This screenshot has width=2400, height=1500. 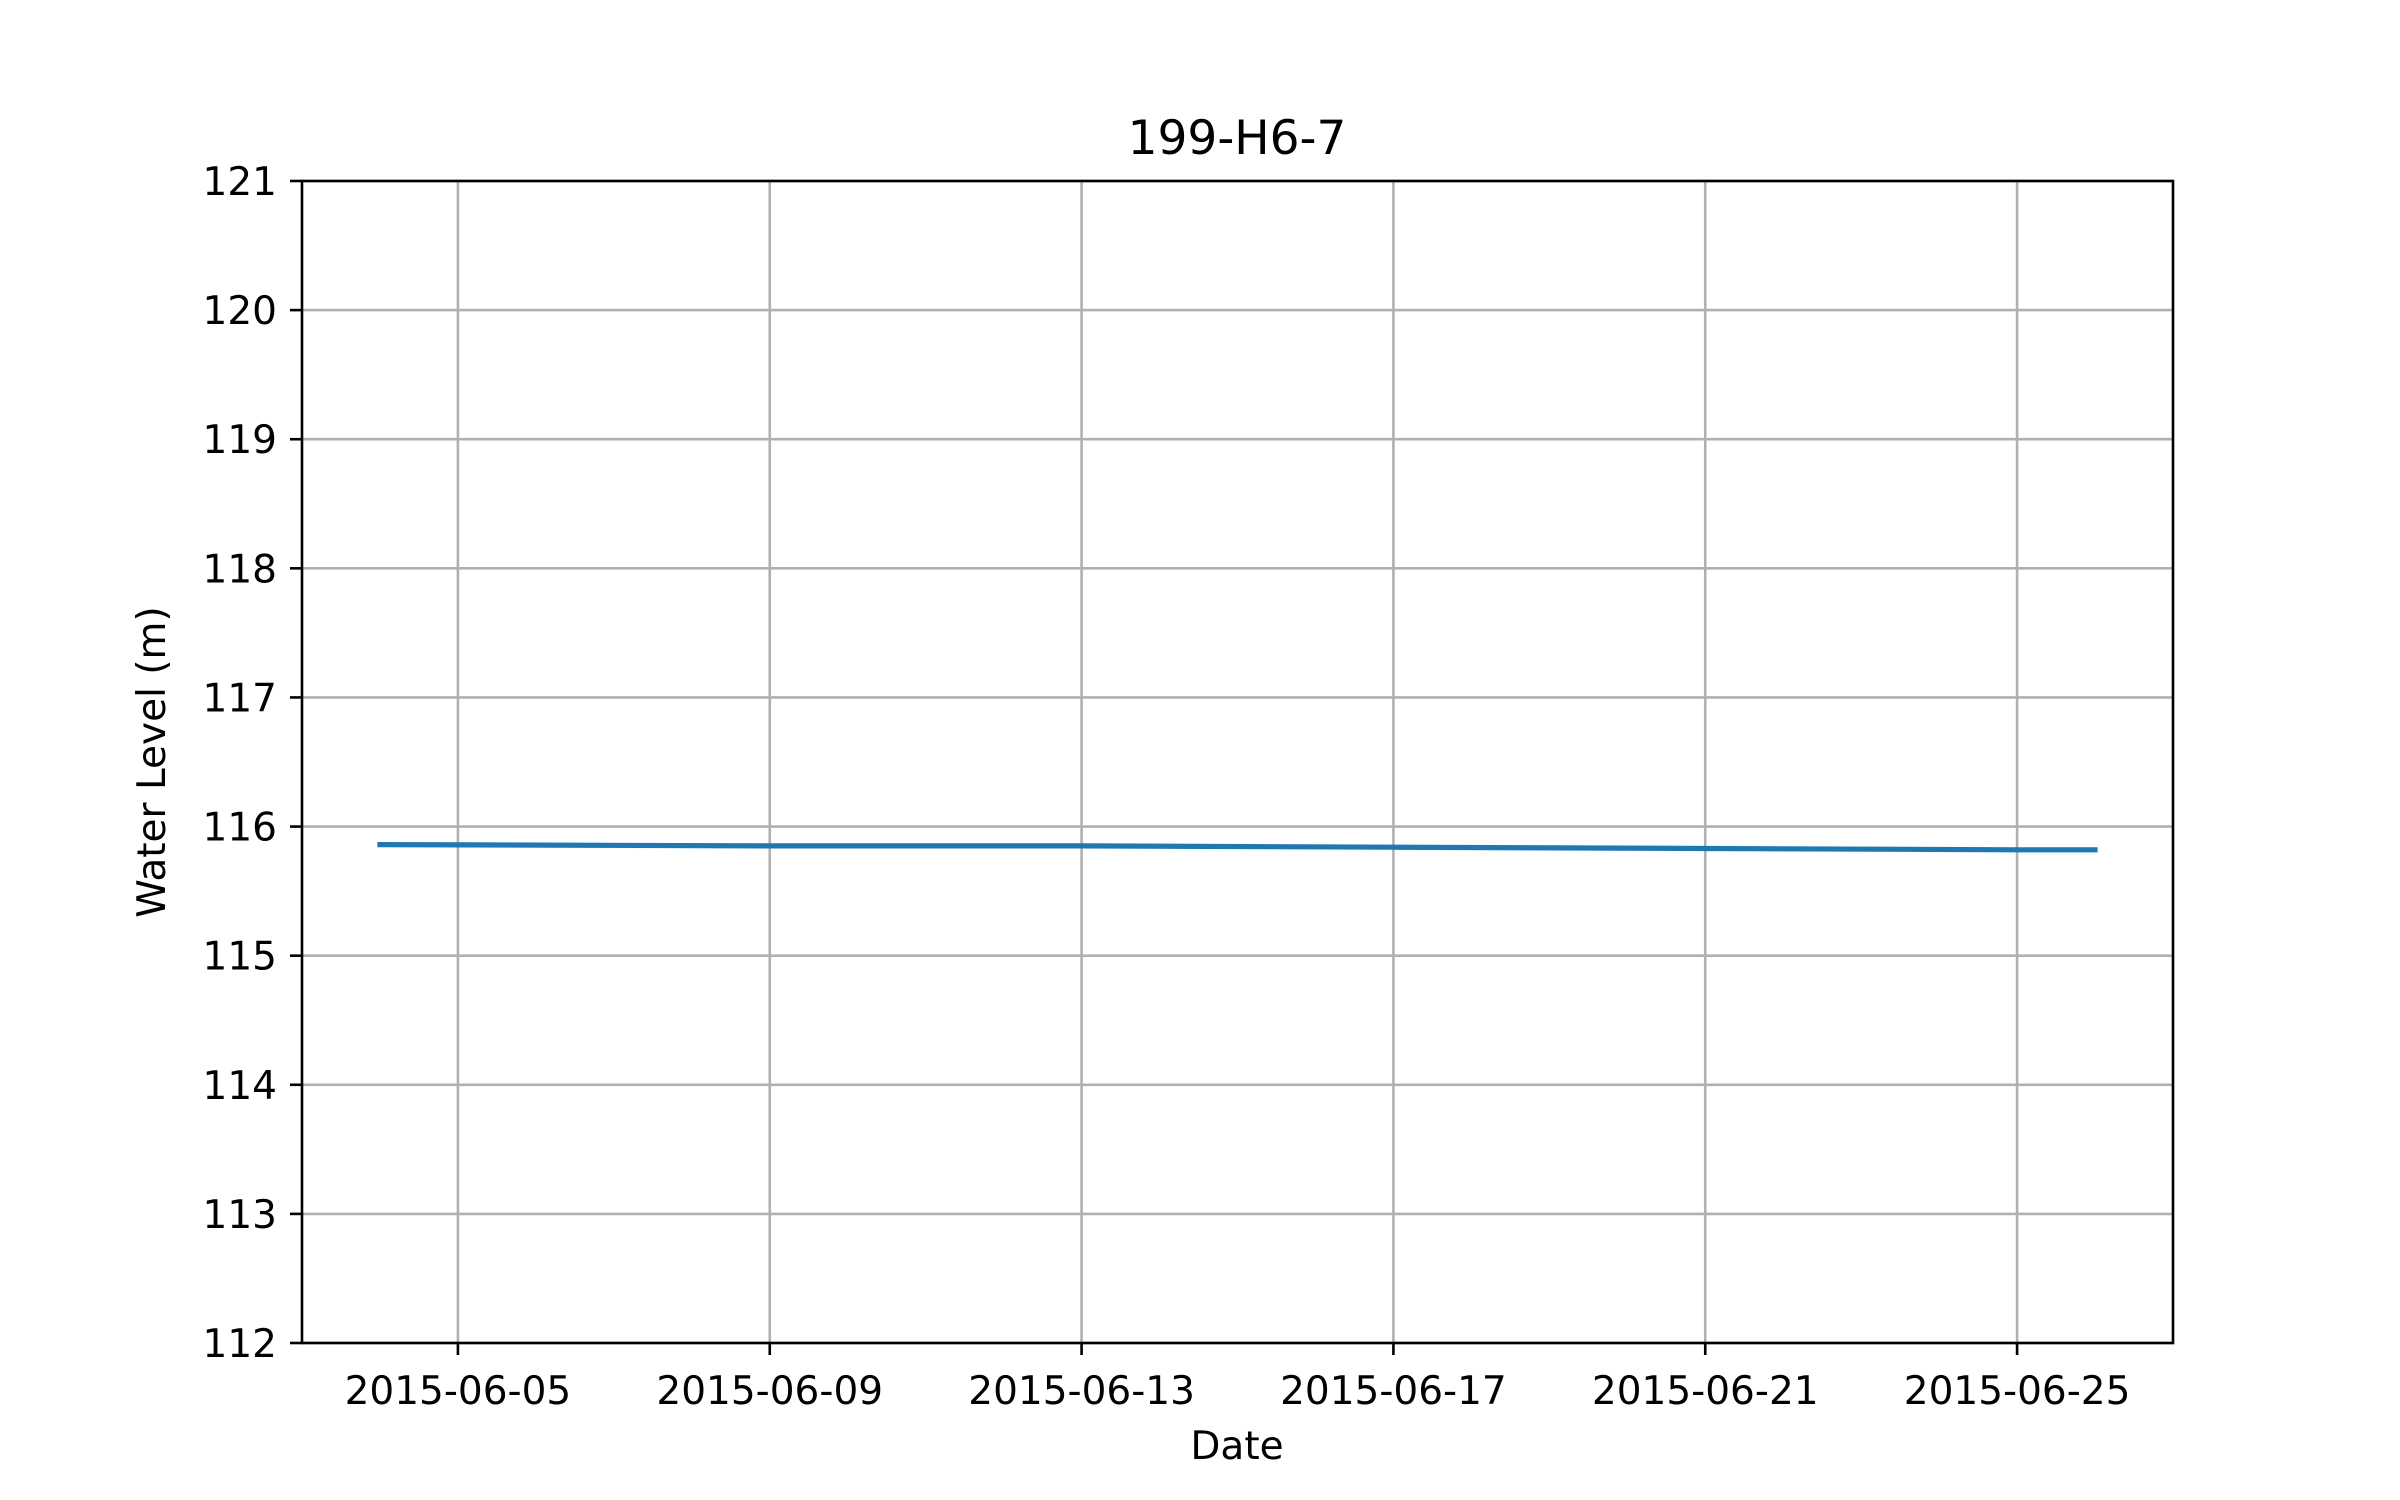 What do you see at coordinates (1236, 1446) in the screenshot?
I see `x-axis-label: Date` at bounding box center [1236, 1446].